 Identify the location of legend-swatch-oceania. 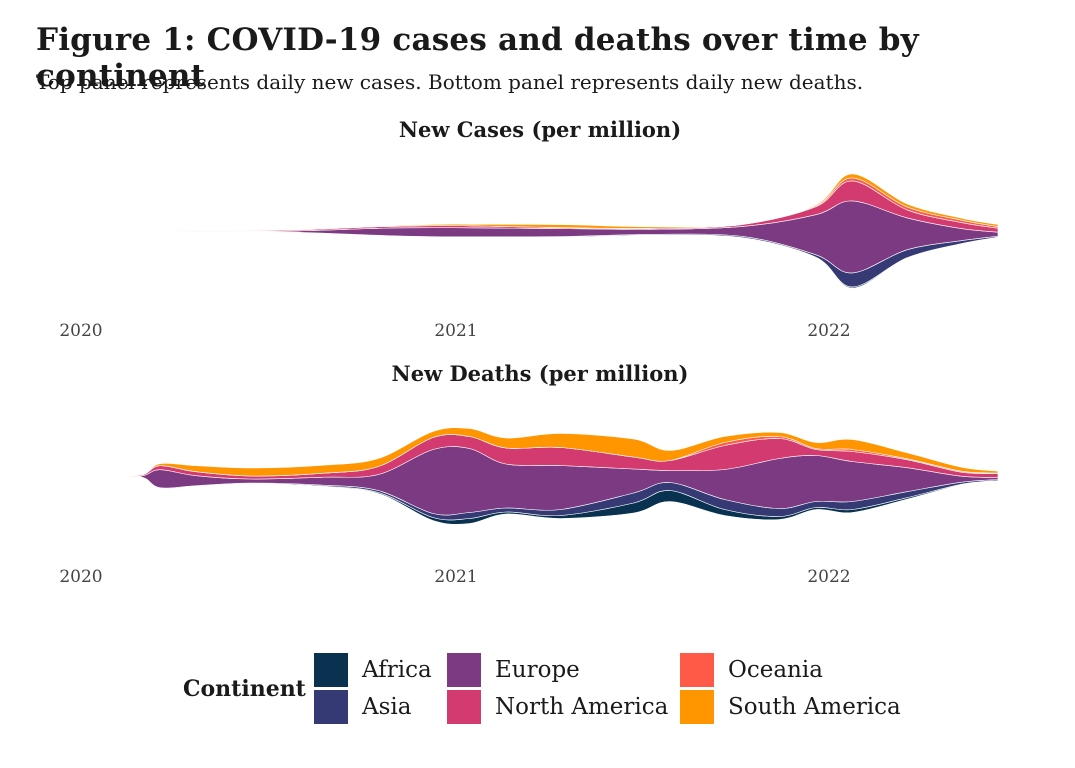
(697, 670).